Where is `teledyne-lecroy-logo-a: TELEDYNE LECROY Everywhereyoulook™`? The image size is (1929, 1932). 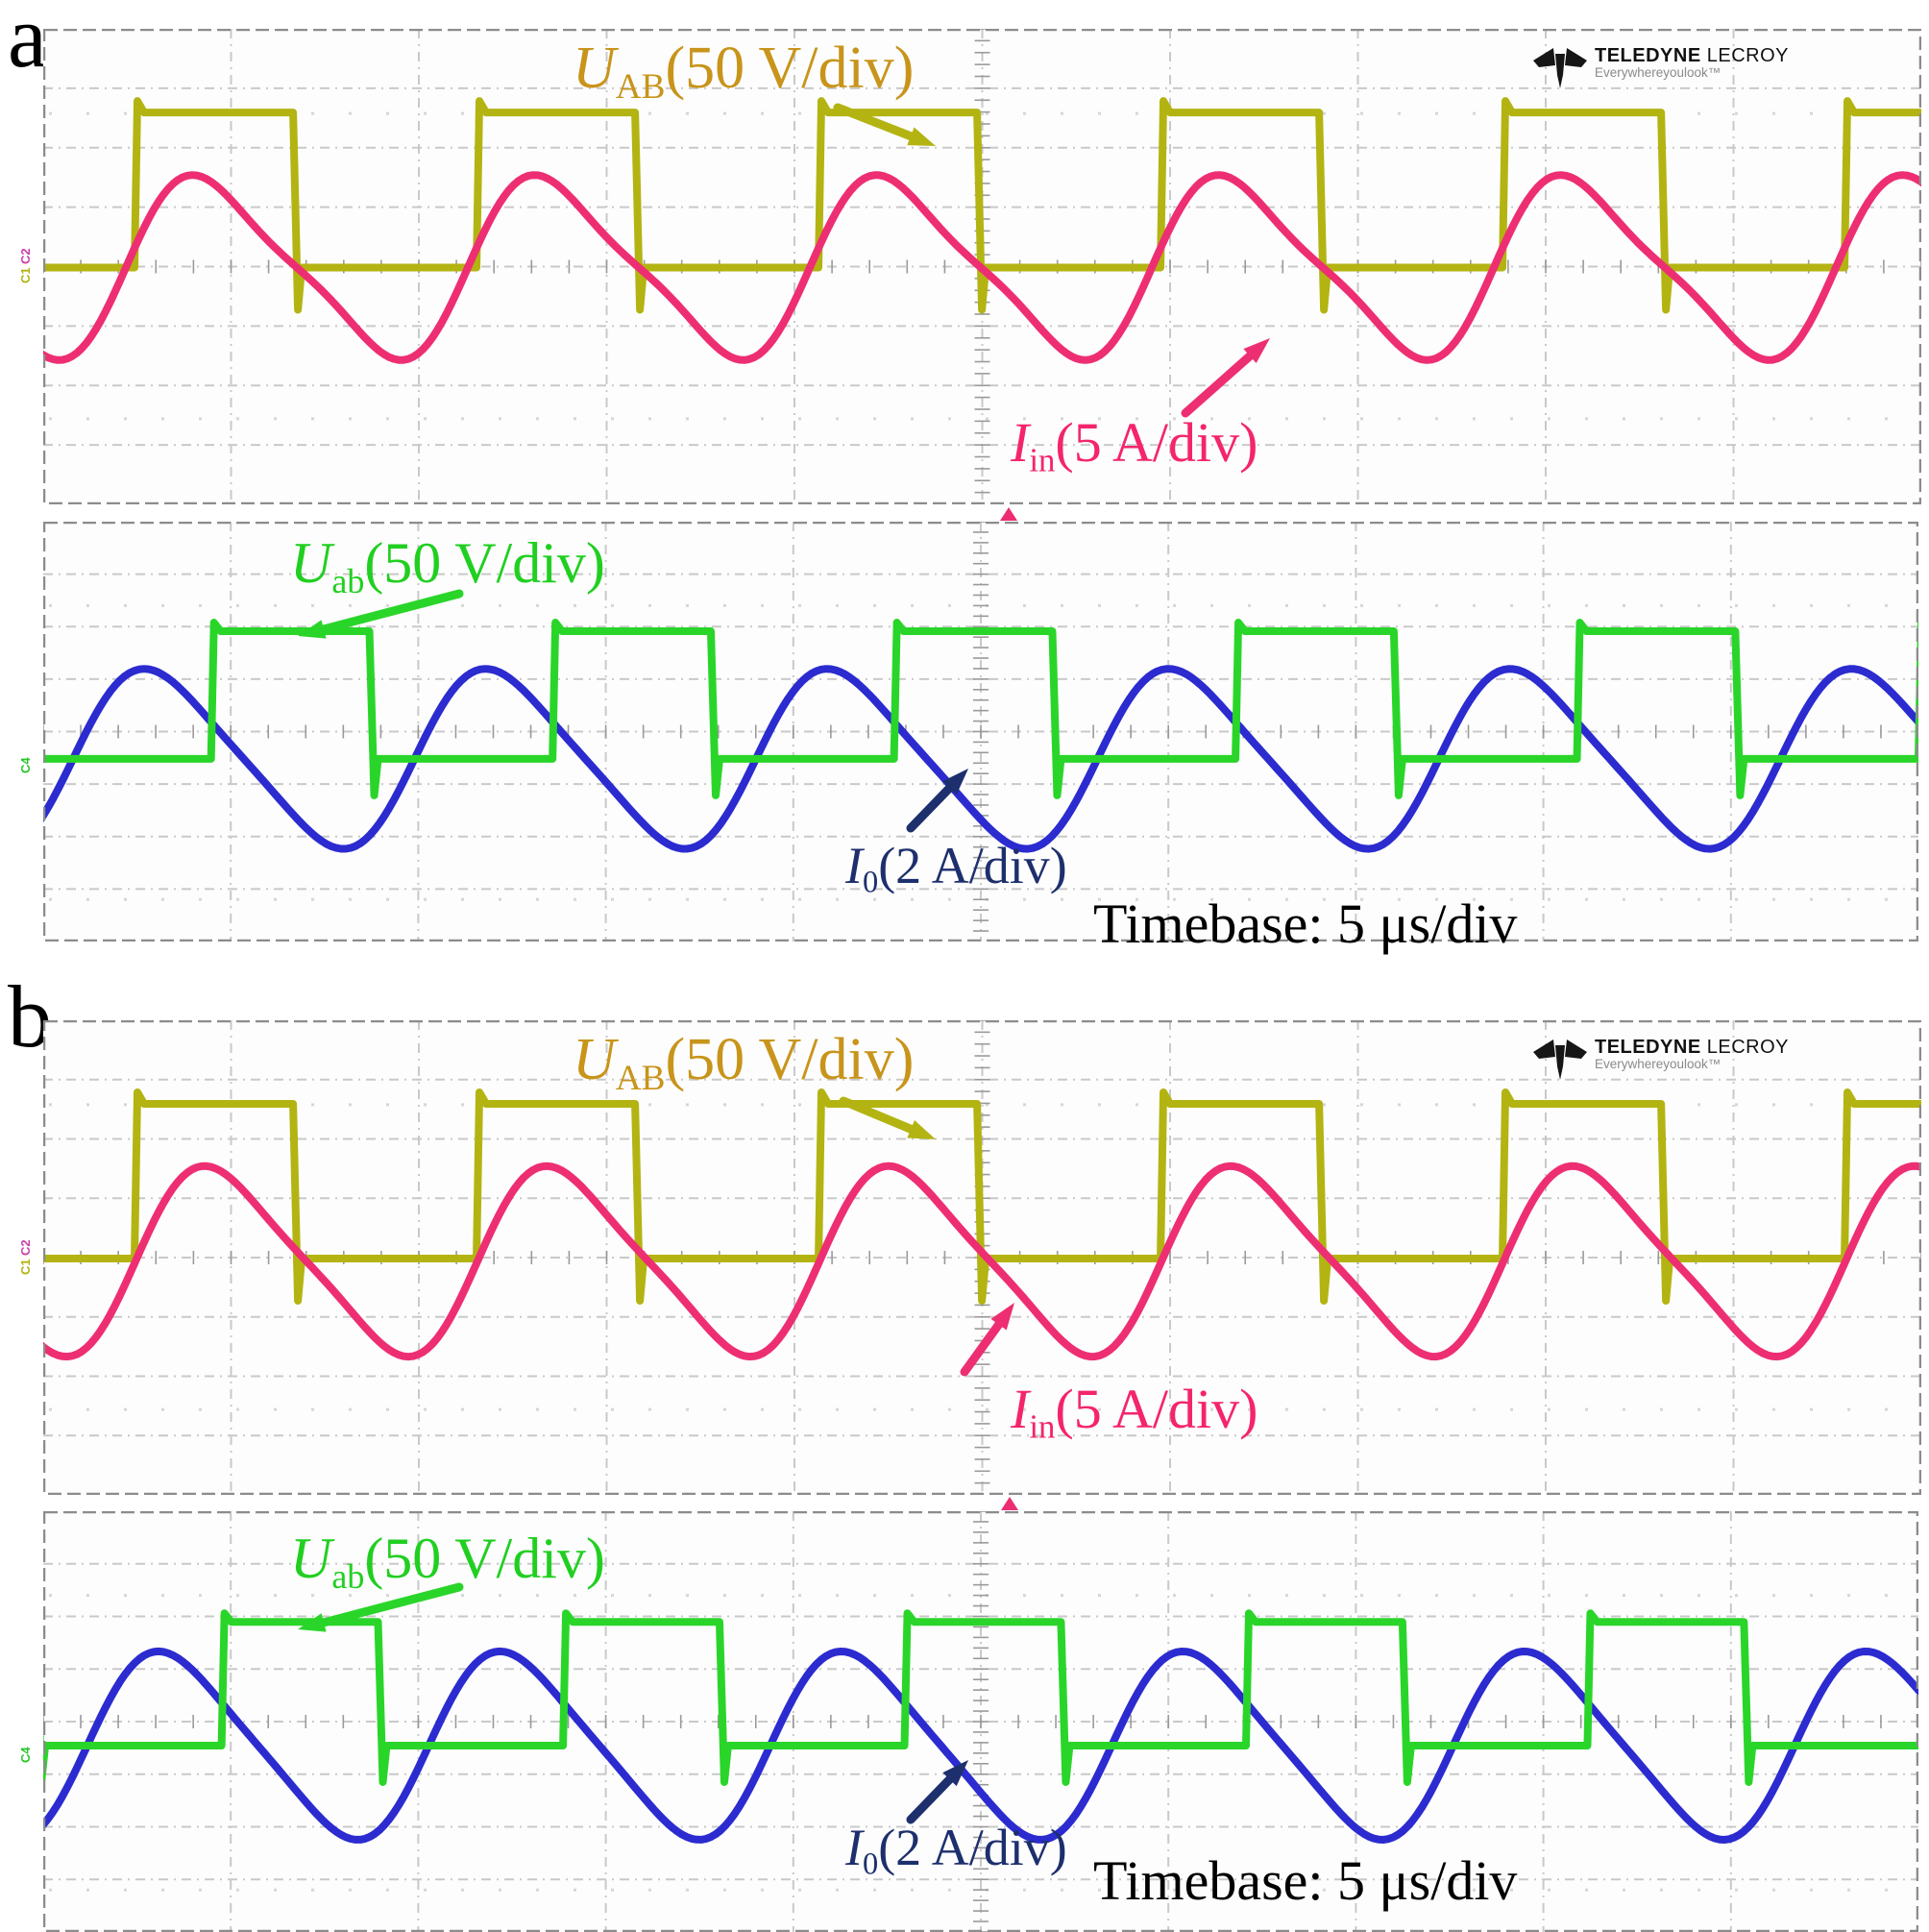
teledyne-lecroy-logo-a: TELEDYNE LECROY Everywhereyoulook™ is located at coordinates (1661, 68).